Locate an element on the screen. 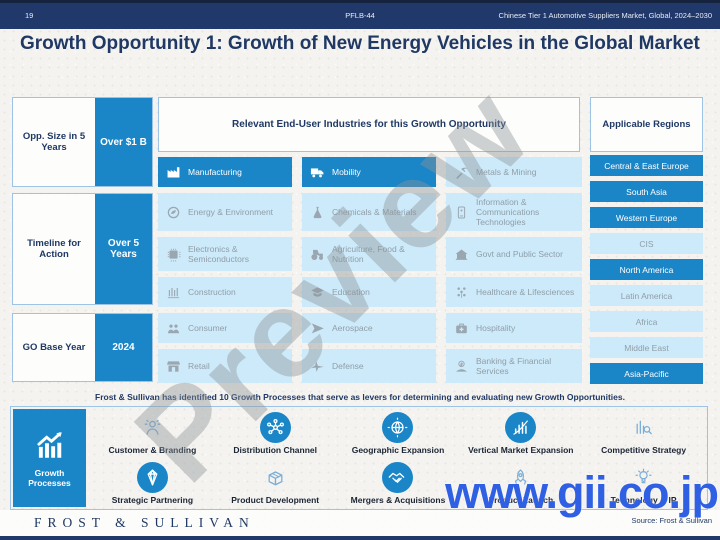 The image size is (720, 540). industry-label: Aerospace is located at coordinates (352, 327).